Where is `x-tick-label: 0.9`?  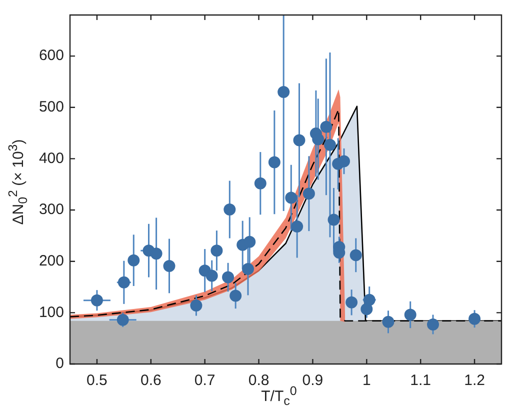
x-tick-label: 0.9 is located at coordinates (313, 381).